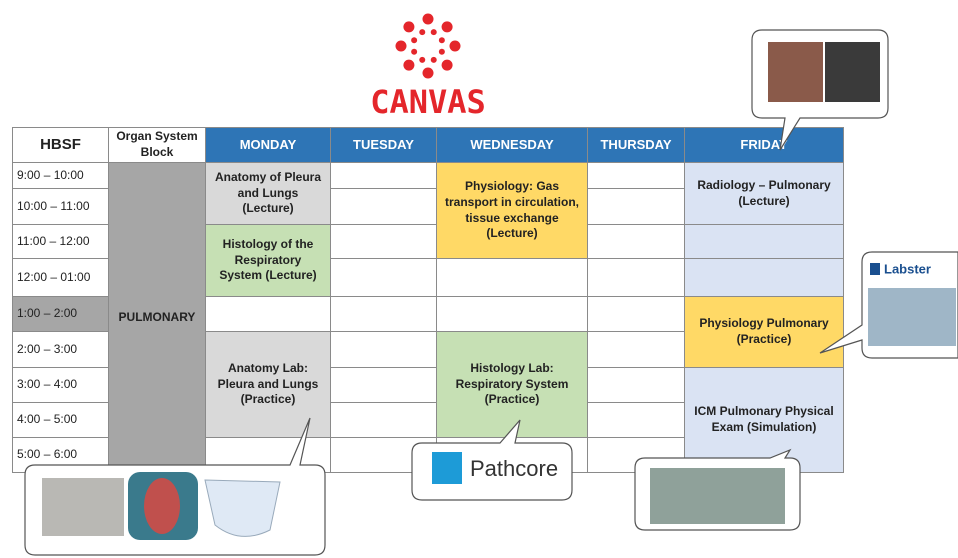 This screenshot has width=958, height=558. What do you see at coordinates (157, 145) in the screenshot?
I see `header-cell: Organ System Block` at bounding box center [157, 145].